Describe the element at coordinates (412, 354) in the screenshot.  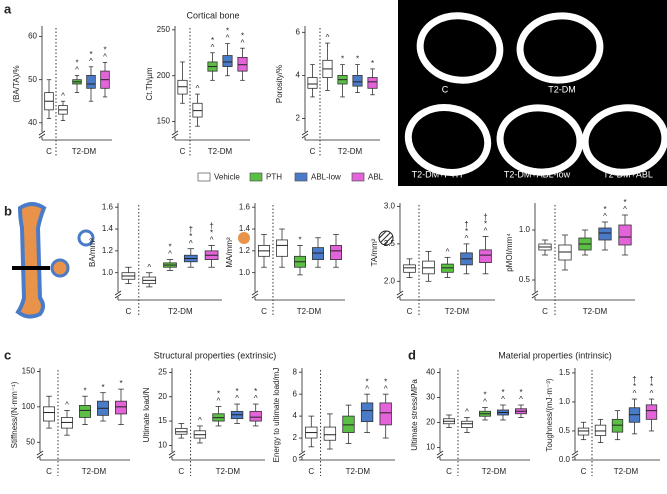
I see `panel-letter: d` at that location.